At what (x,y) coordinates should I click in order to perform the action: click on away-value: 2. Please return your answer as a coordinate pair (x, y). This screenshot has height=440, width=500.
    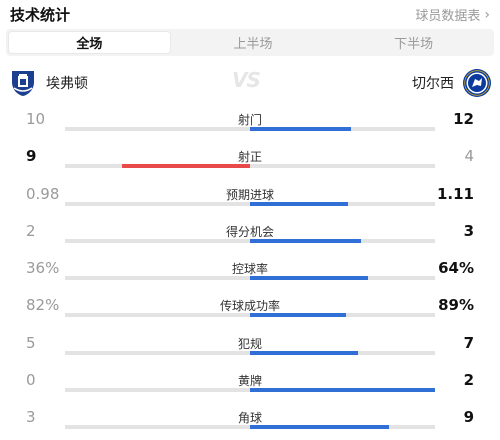
    Looking at the image, I should click on (468, 380).